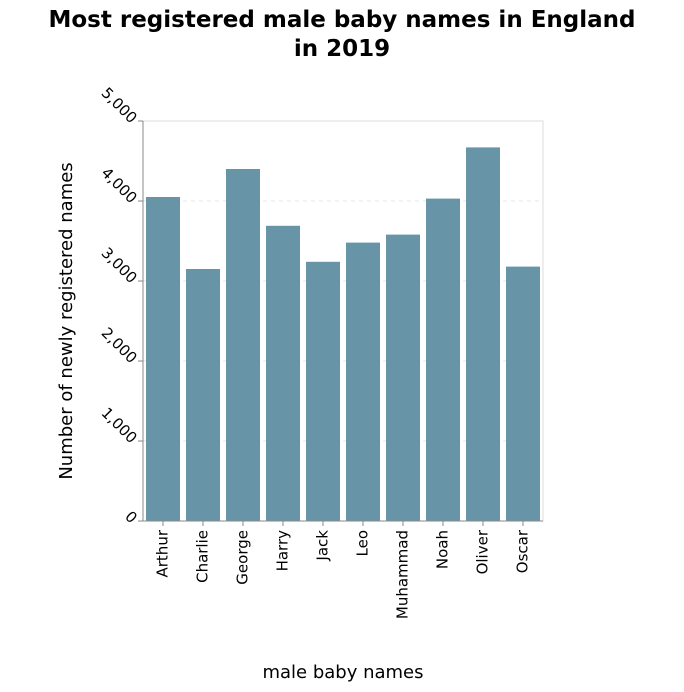 The image size is (684, 692). I want to click on y-tick-label: 3,000, so click(119, 265).